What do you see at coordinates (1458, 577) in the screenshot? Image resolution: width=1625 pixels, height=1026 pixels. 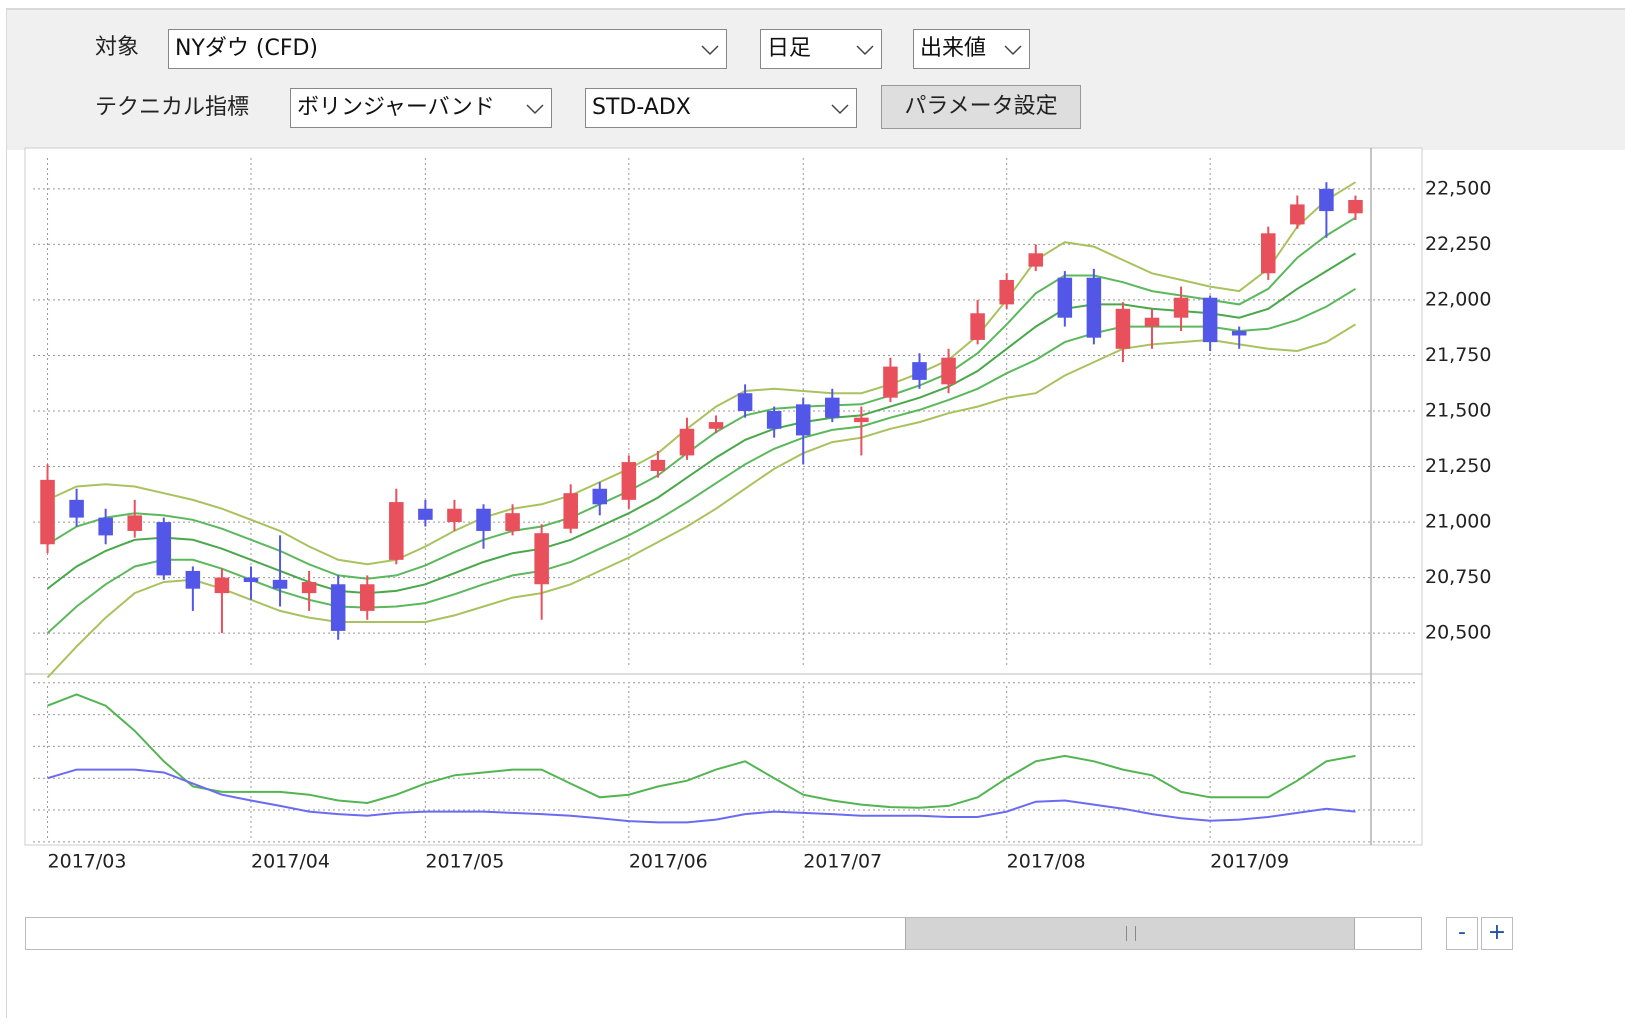 I see `y-tick-label: 20,750` at bounding box center [1458, 577].